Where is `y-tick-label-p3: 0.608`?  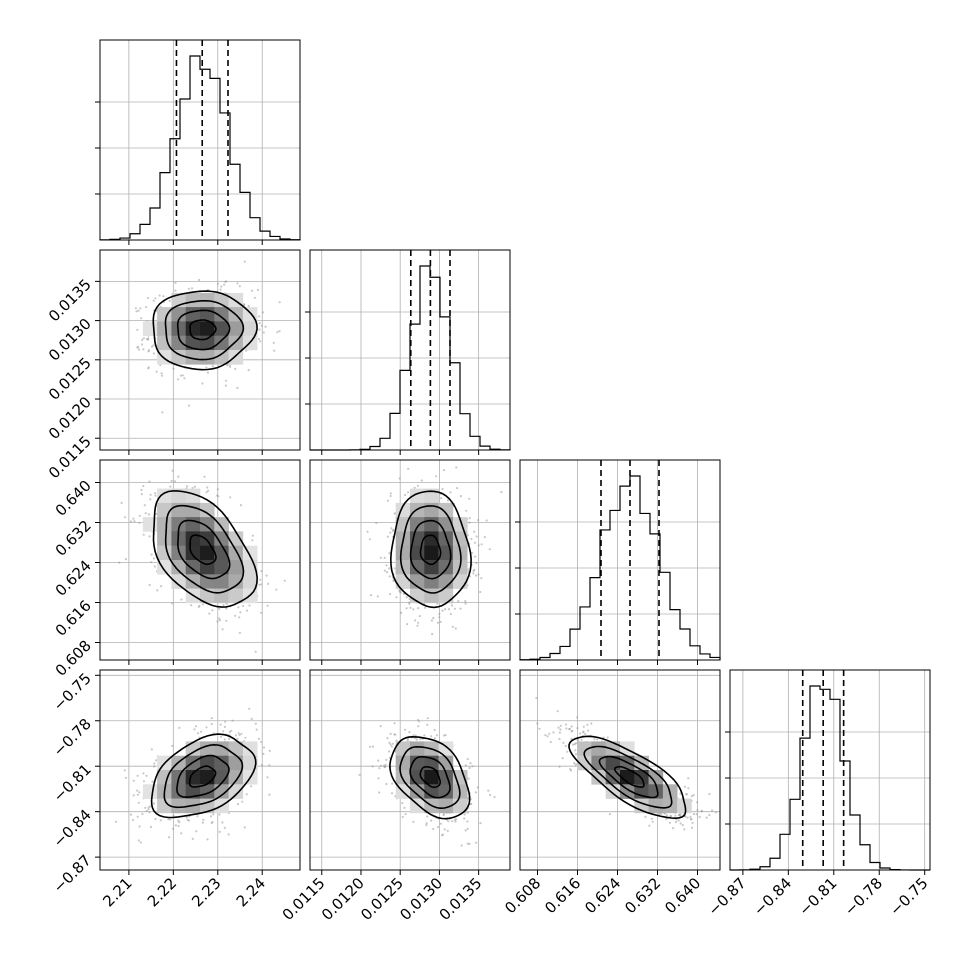 y-tick-label-p3: 0.608 is located at coordinates (73, 658).